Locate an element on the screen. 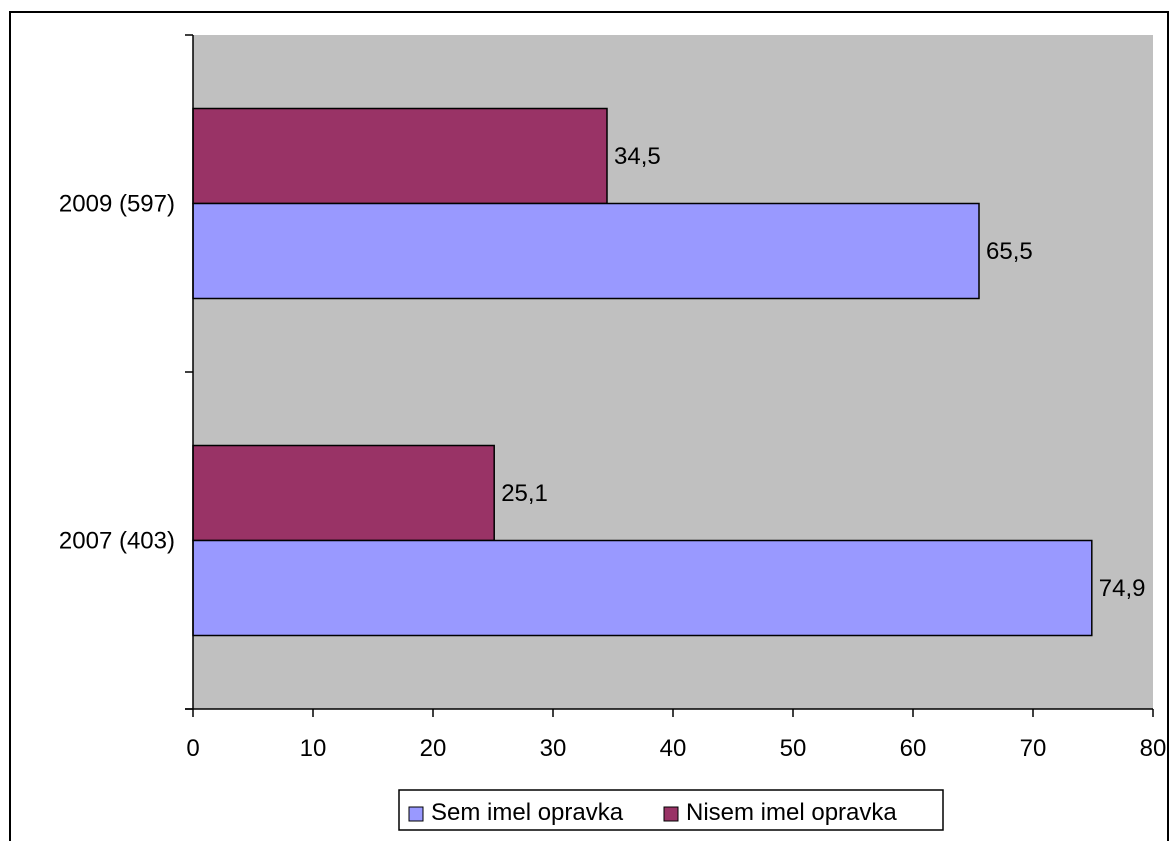 The width and height of the screenshot is (1176, 841). data-label-sem-imel-opravka-2009-597: 65,5 is located at coordinates (1009, 251).